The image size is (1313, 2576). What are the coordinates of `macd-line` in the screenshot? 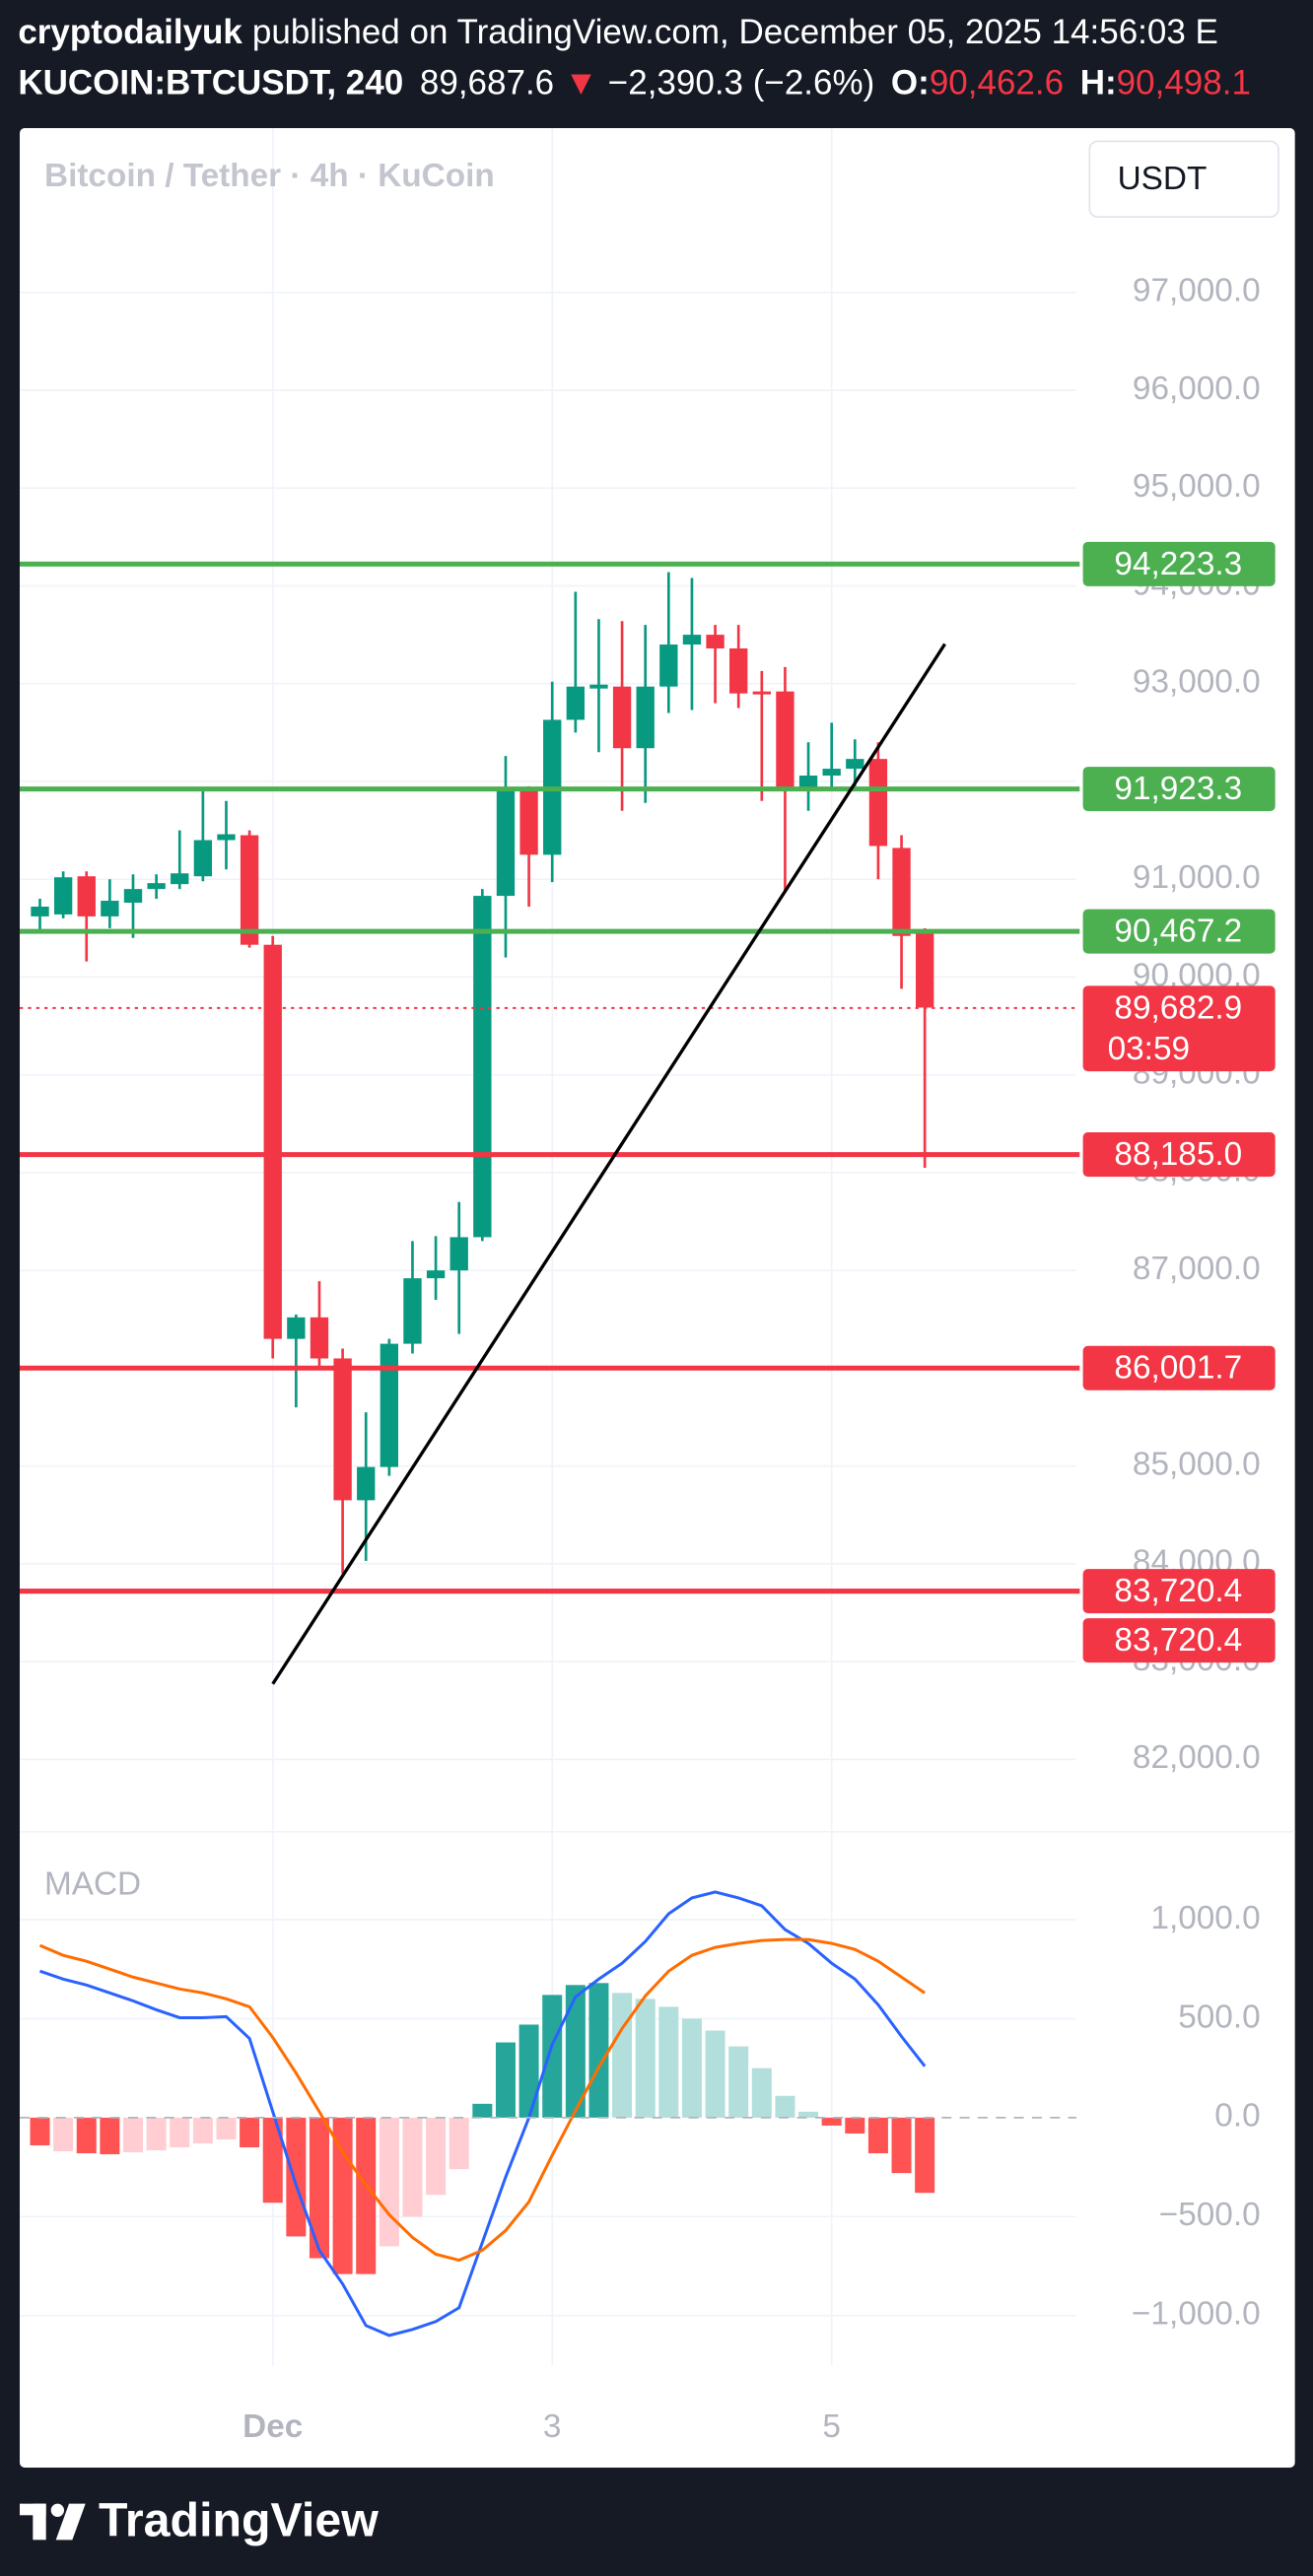 It's located at (483, 2114).